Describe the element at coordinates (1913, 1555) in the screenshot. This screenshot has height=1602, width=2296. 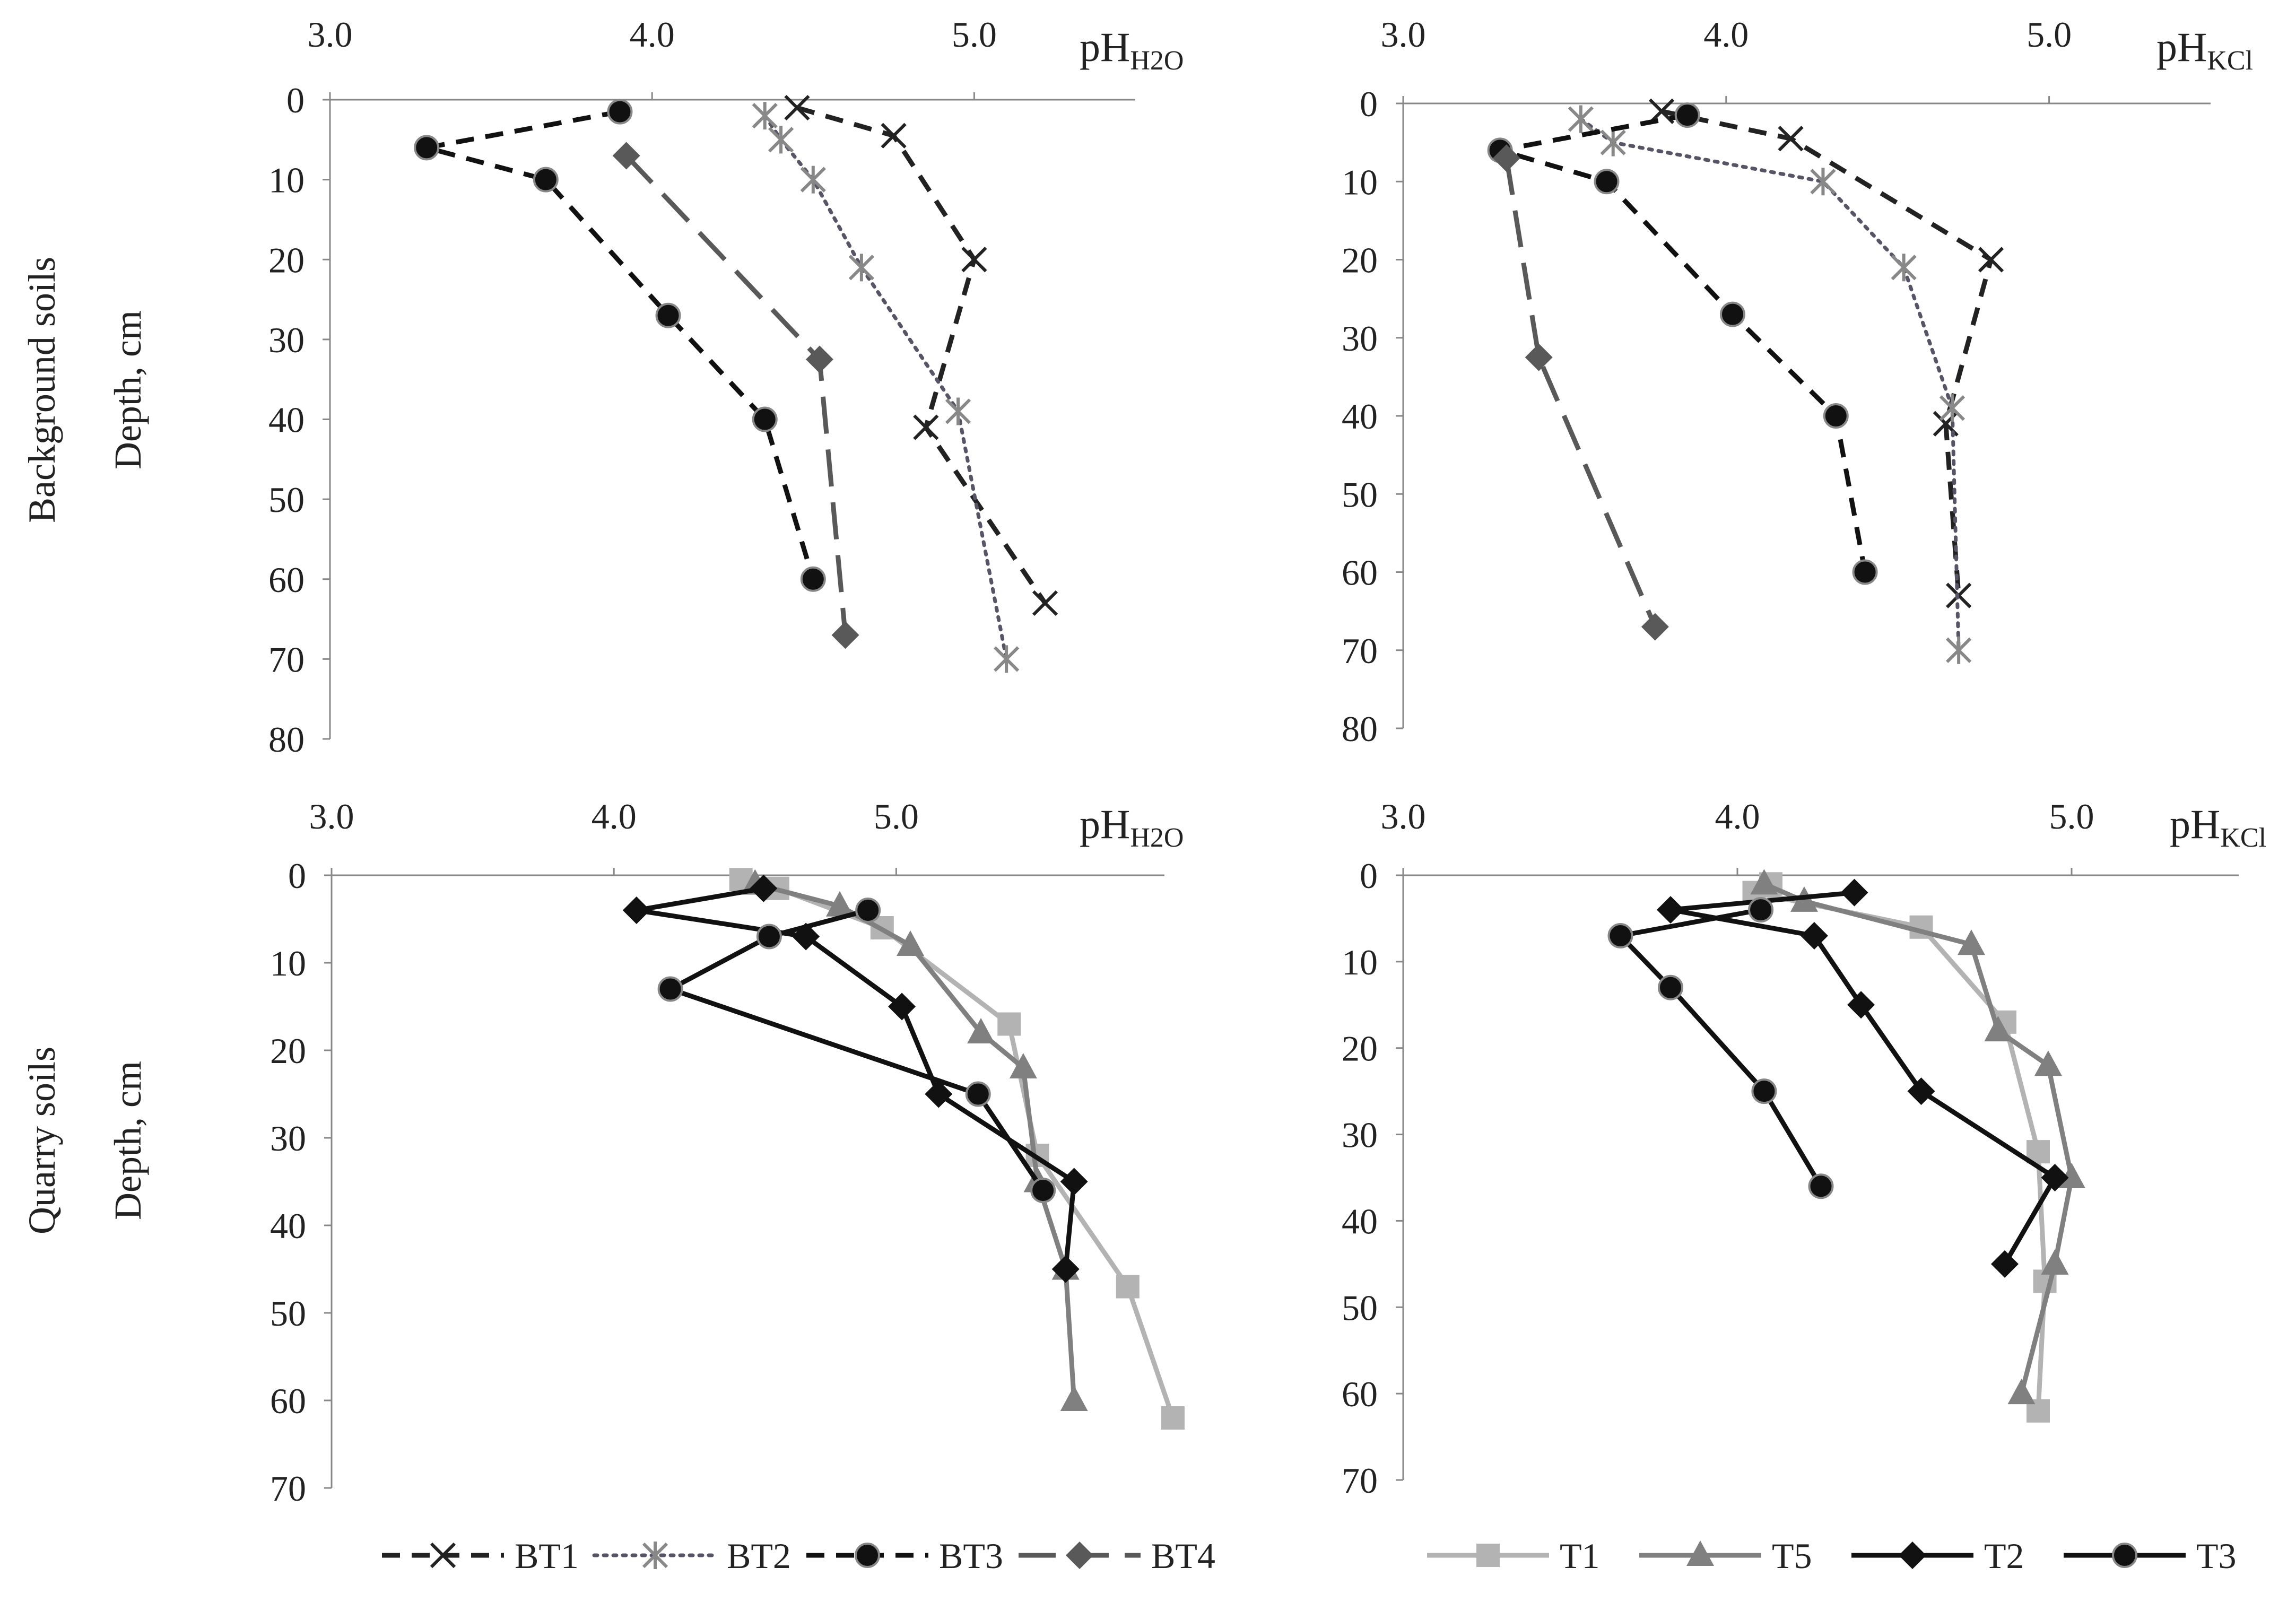
I see `legend-marker-T2` at that location.